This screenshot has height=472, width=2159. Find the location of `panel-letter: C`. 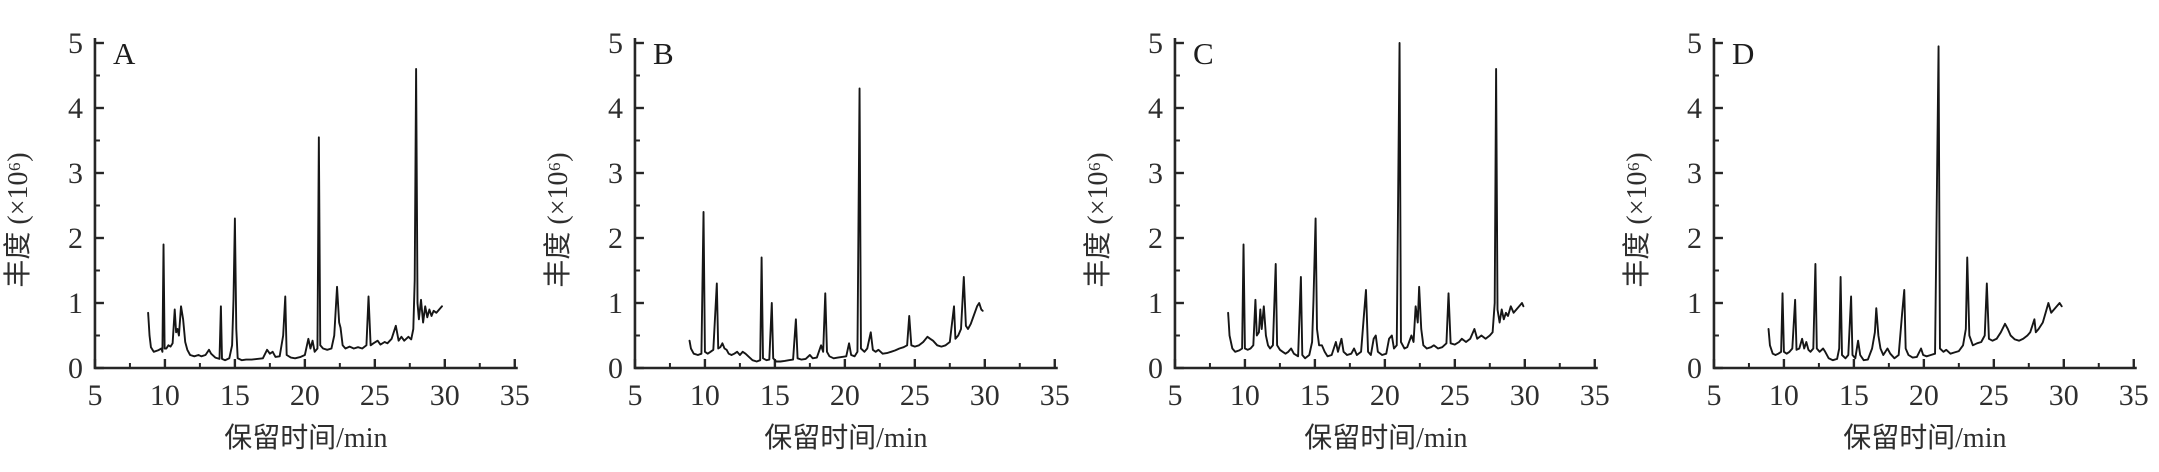

panel-letter: C is located at coordinates (1202, 53).